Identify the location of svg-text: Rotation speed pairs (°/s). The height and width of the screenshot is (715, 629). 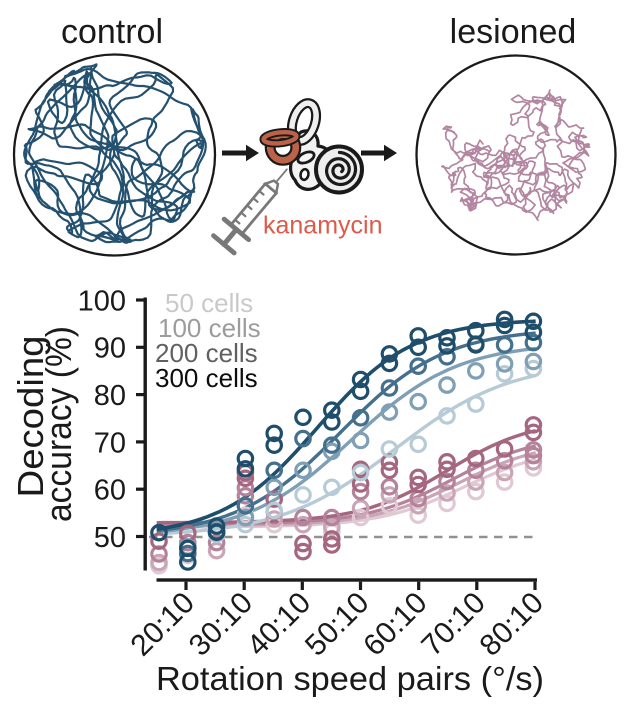
(350, 678).